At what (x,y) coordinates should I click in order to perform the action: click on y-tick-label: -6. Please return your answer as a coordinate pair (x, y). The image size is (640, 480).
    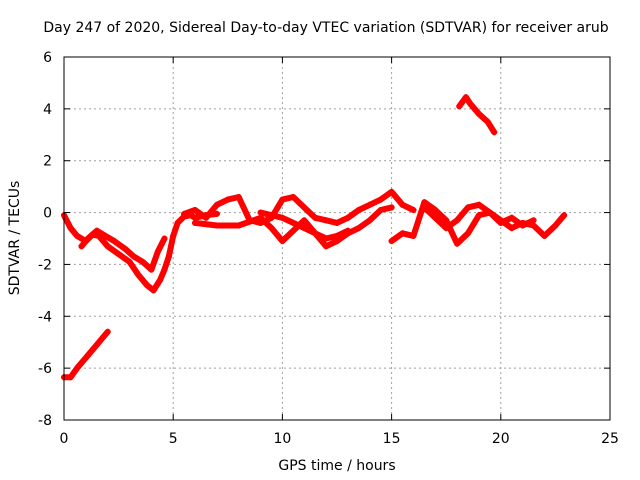
    Looking at the image, I should click on (45, 369).